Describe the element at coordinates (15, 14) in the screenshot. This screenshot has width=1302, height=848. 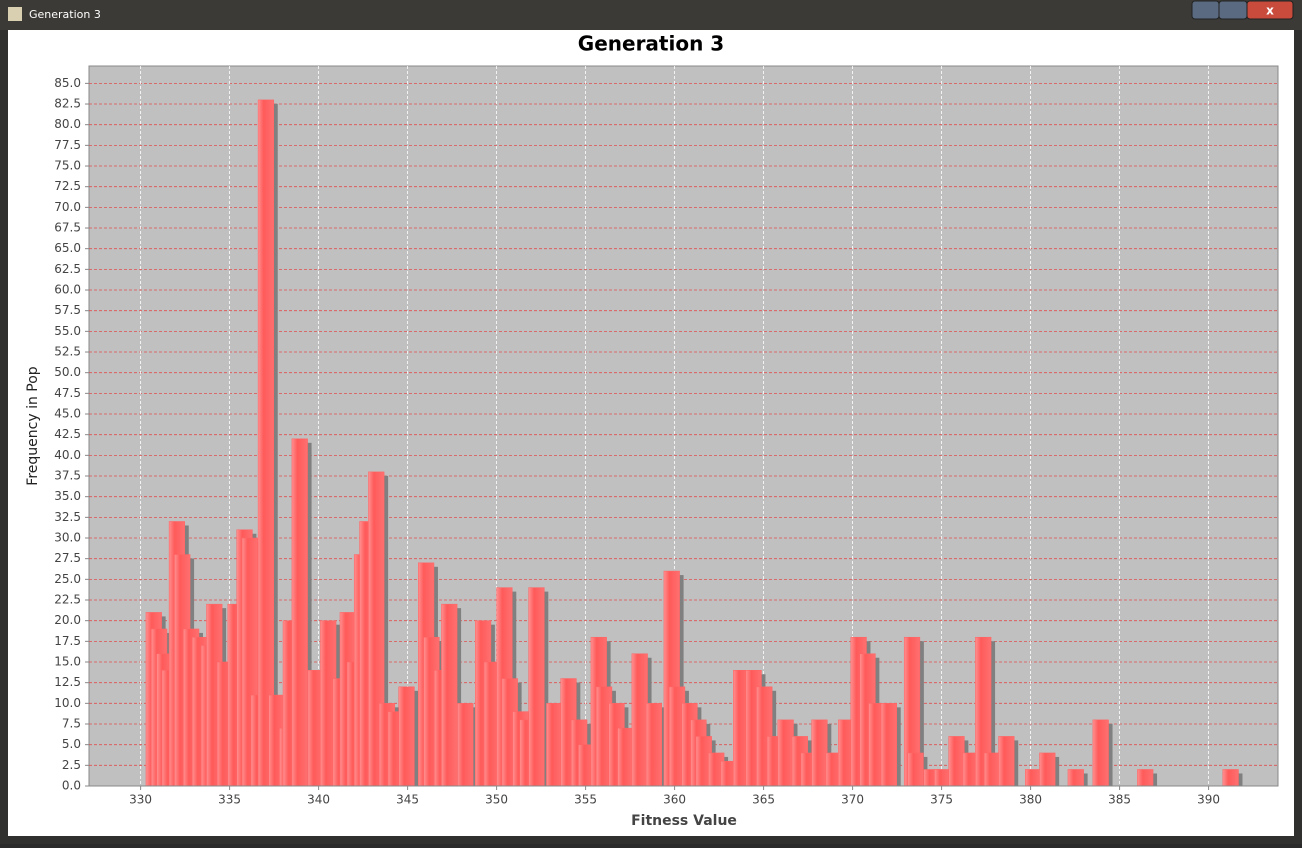
I see `app-icon` at that location.